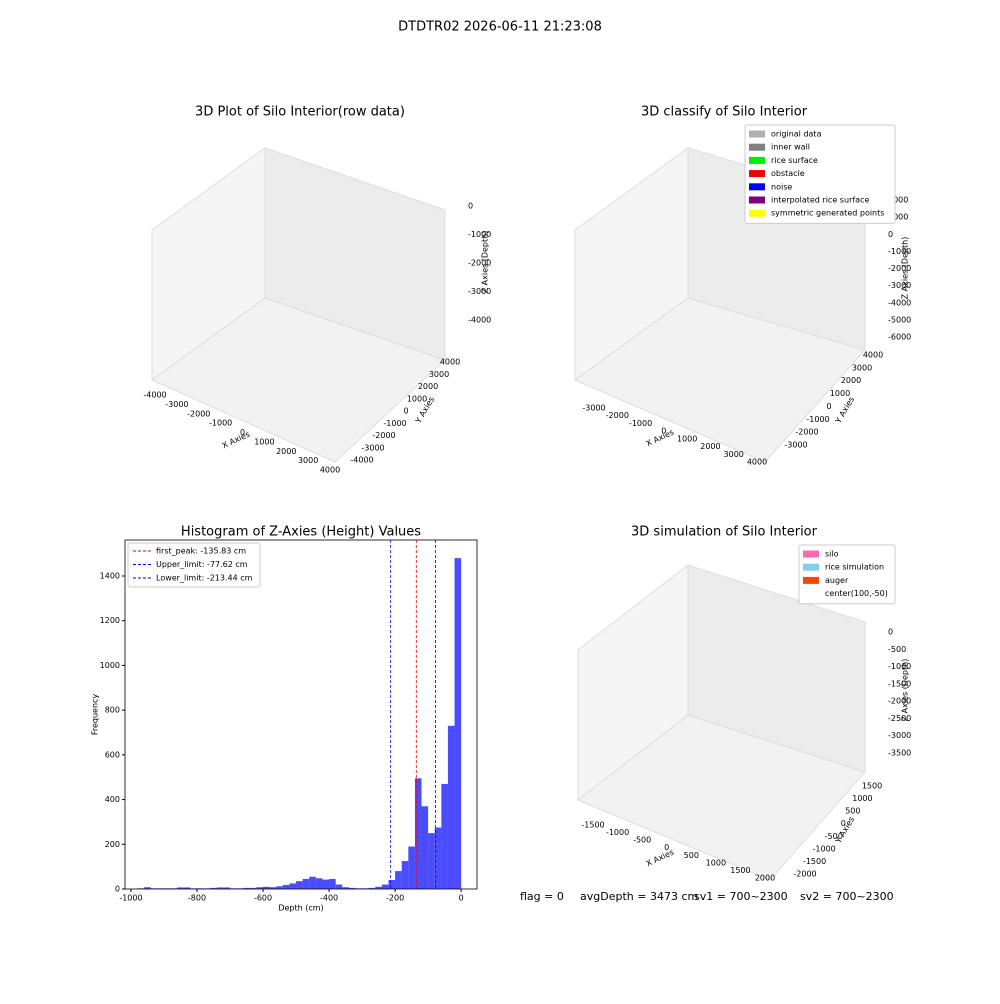  What do you see at coordinates (642, 840) in the screenshot?
I see `x-tick-label: -500` at bounding box center [642, 840].